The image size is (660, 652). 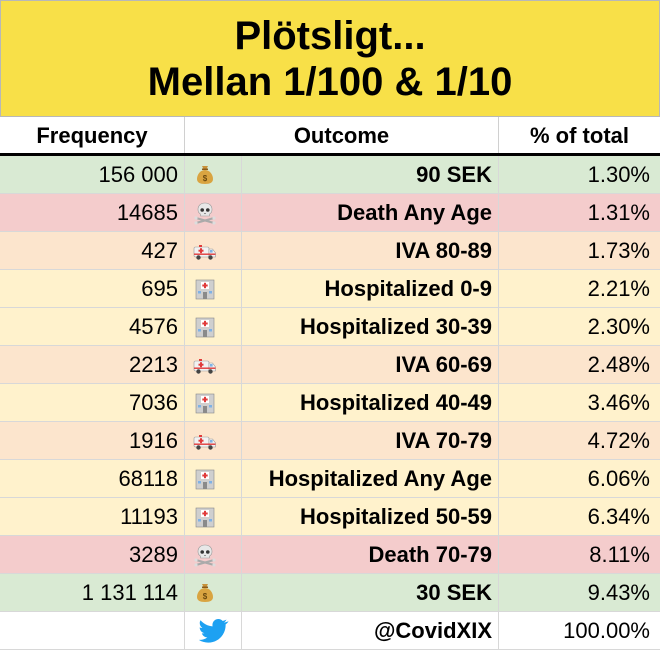 I want to click on frequency-cell: 1916, so click(x=92, y=441).